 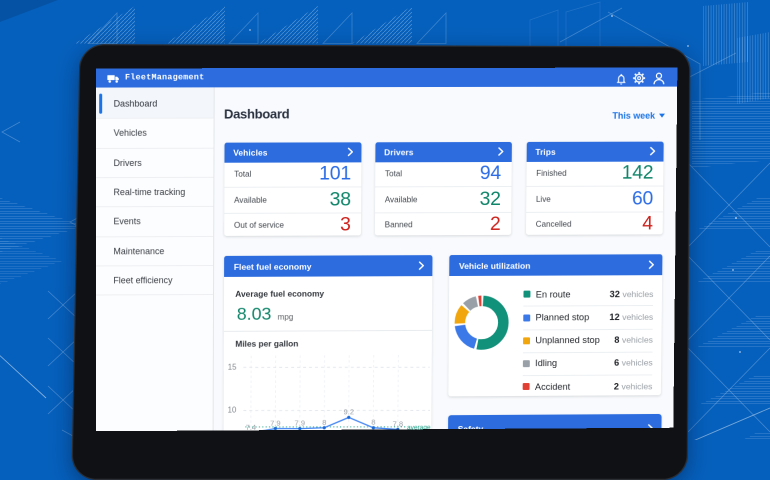 I want to click on svg-text: 9.2, so click(x=348, y=412).